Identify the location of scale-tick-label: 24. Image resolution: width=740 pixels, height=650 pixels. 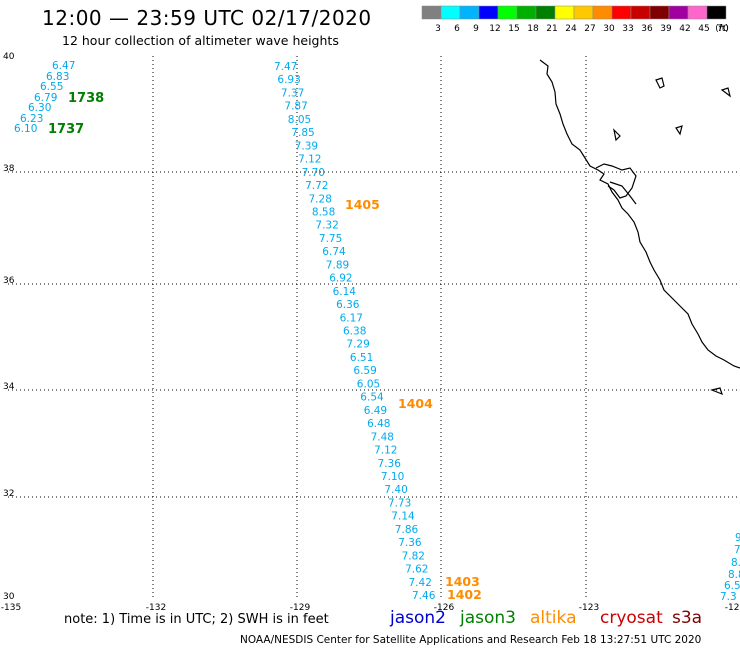
(571, 29).